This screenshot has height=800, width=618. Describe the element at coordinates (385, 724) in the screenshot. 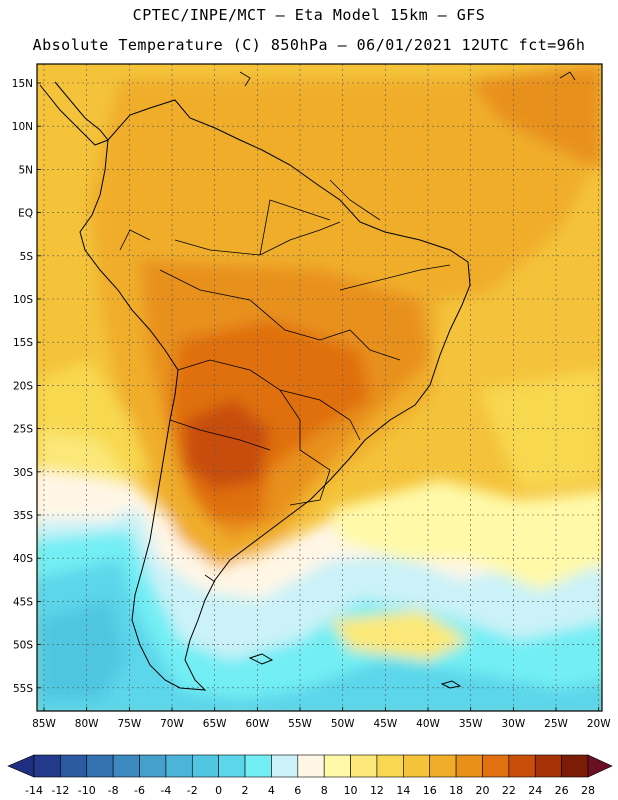

I see `lon-label: 45W` at that location.